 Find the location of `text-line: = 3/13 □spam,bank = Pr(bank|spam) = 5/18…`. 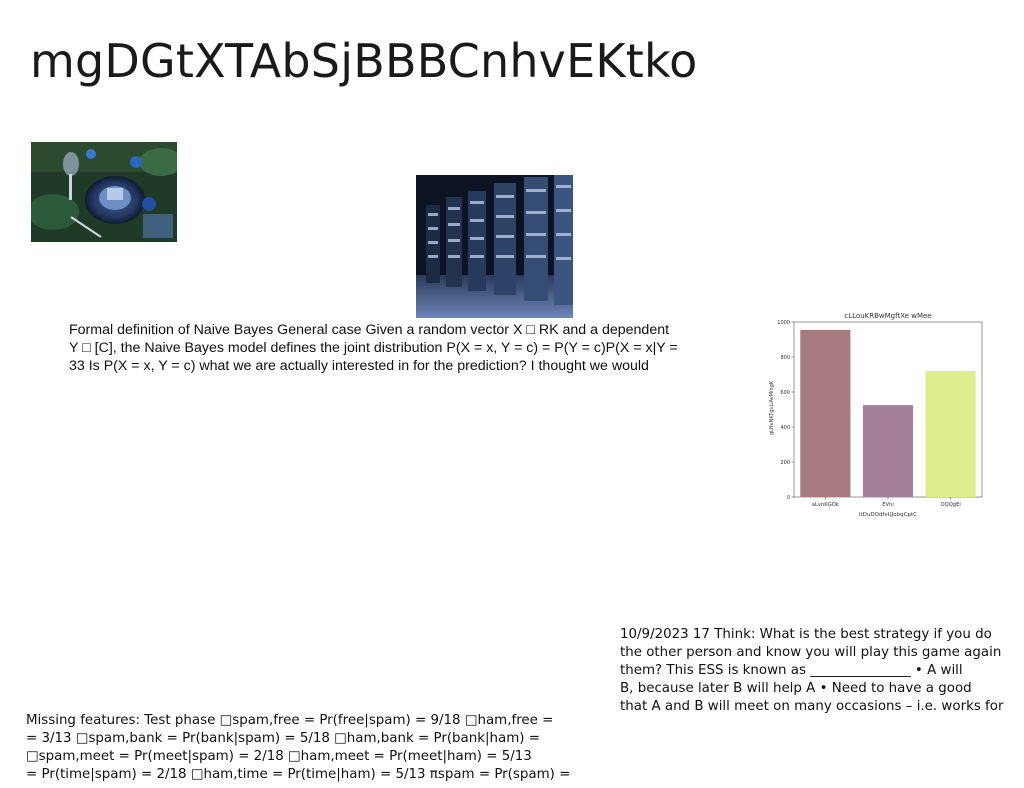

text-line: = 3/13 □spam,bank = Pr(bank|spam) = 5/18… is located at coordinates (283, 738).